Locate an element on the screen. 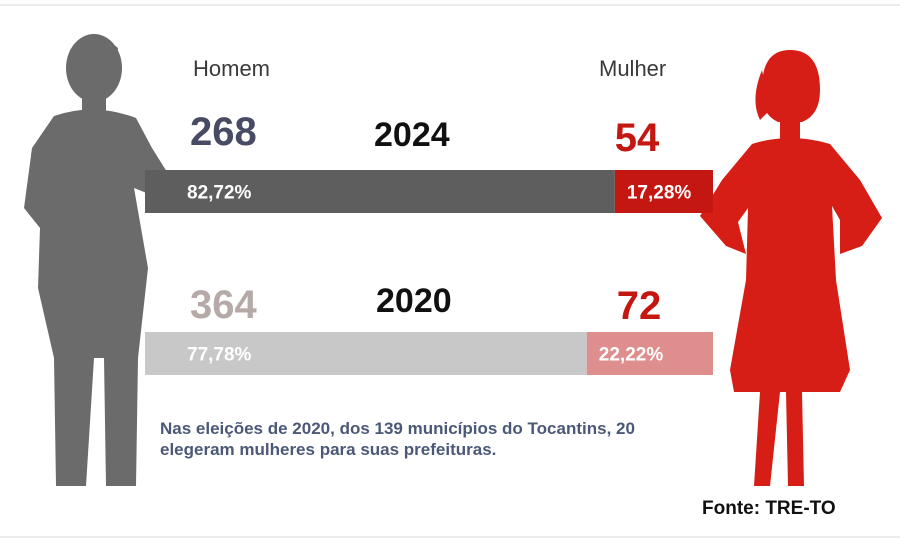 The height and width of the screenshot is (540, 900). bottom-divider is located at coordinates (450, 537).